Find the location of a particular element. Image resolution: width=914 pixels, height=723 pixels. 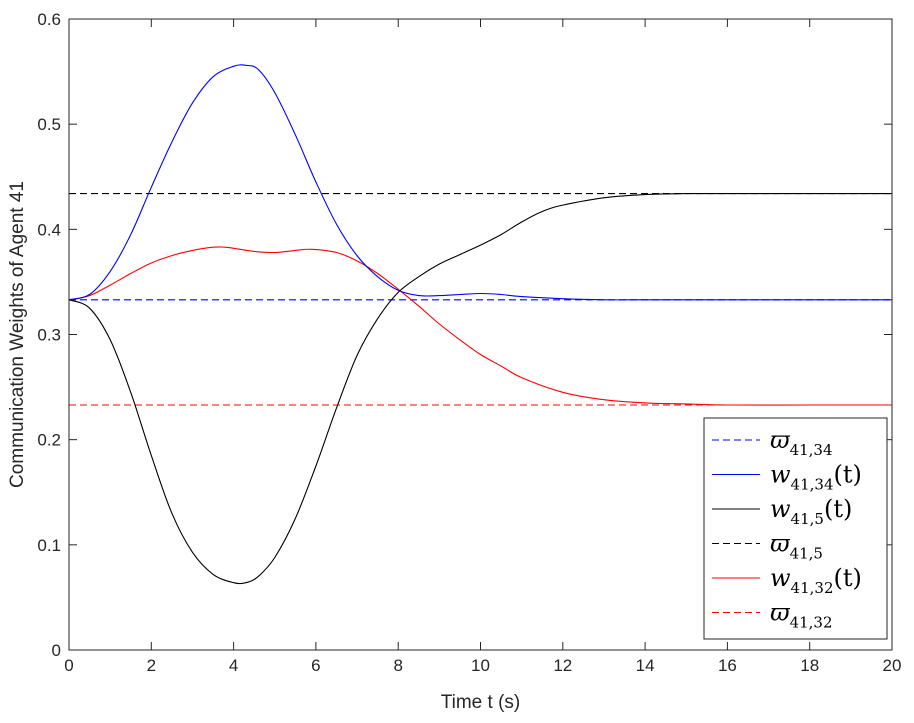

x-tick-label: 12 is located at coordinates (562, 665).